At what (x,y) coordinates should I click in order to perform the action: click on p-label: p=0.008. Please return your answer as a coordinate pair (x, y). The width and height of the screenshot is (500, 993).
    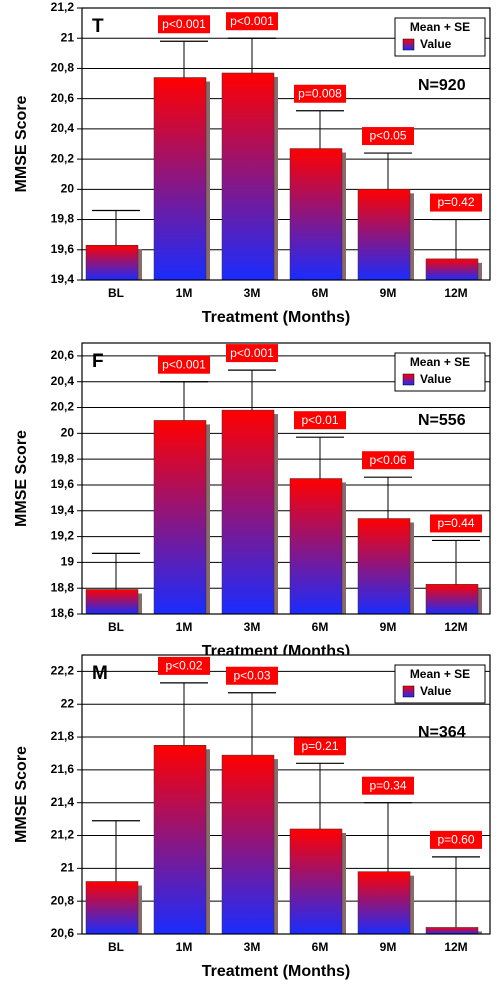
    Looking at the image, I should click on (320, 93).